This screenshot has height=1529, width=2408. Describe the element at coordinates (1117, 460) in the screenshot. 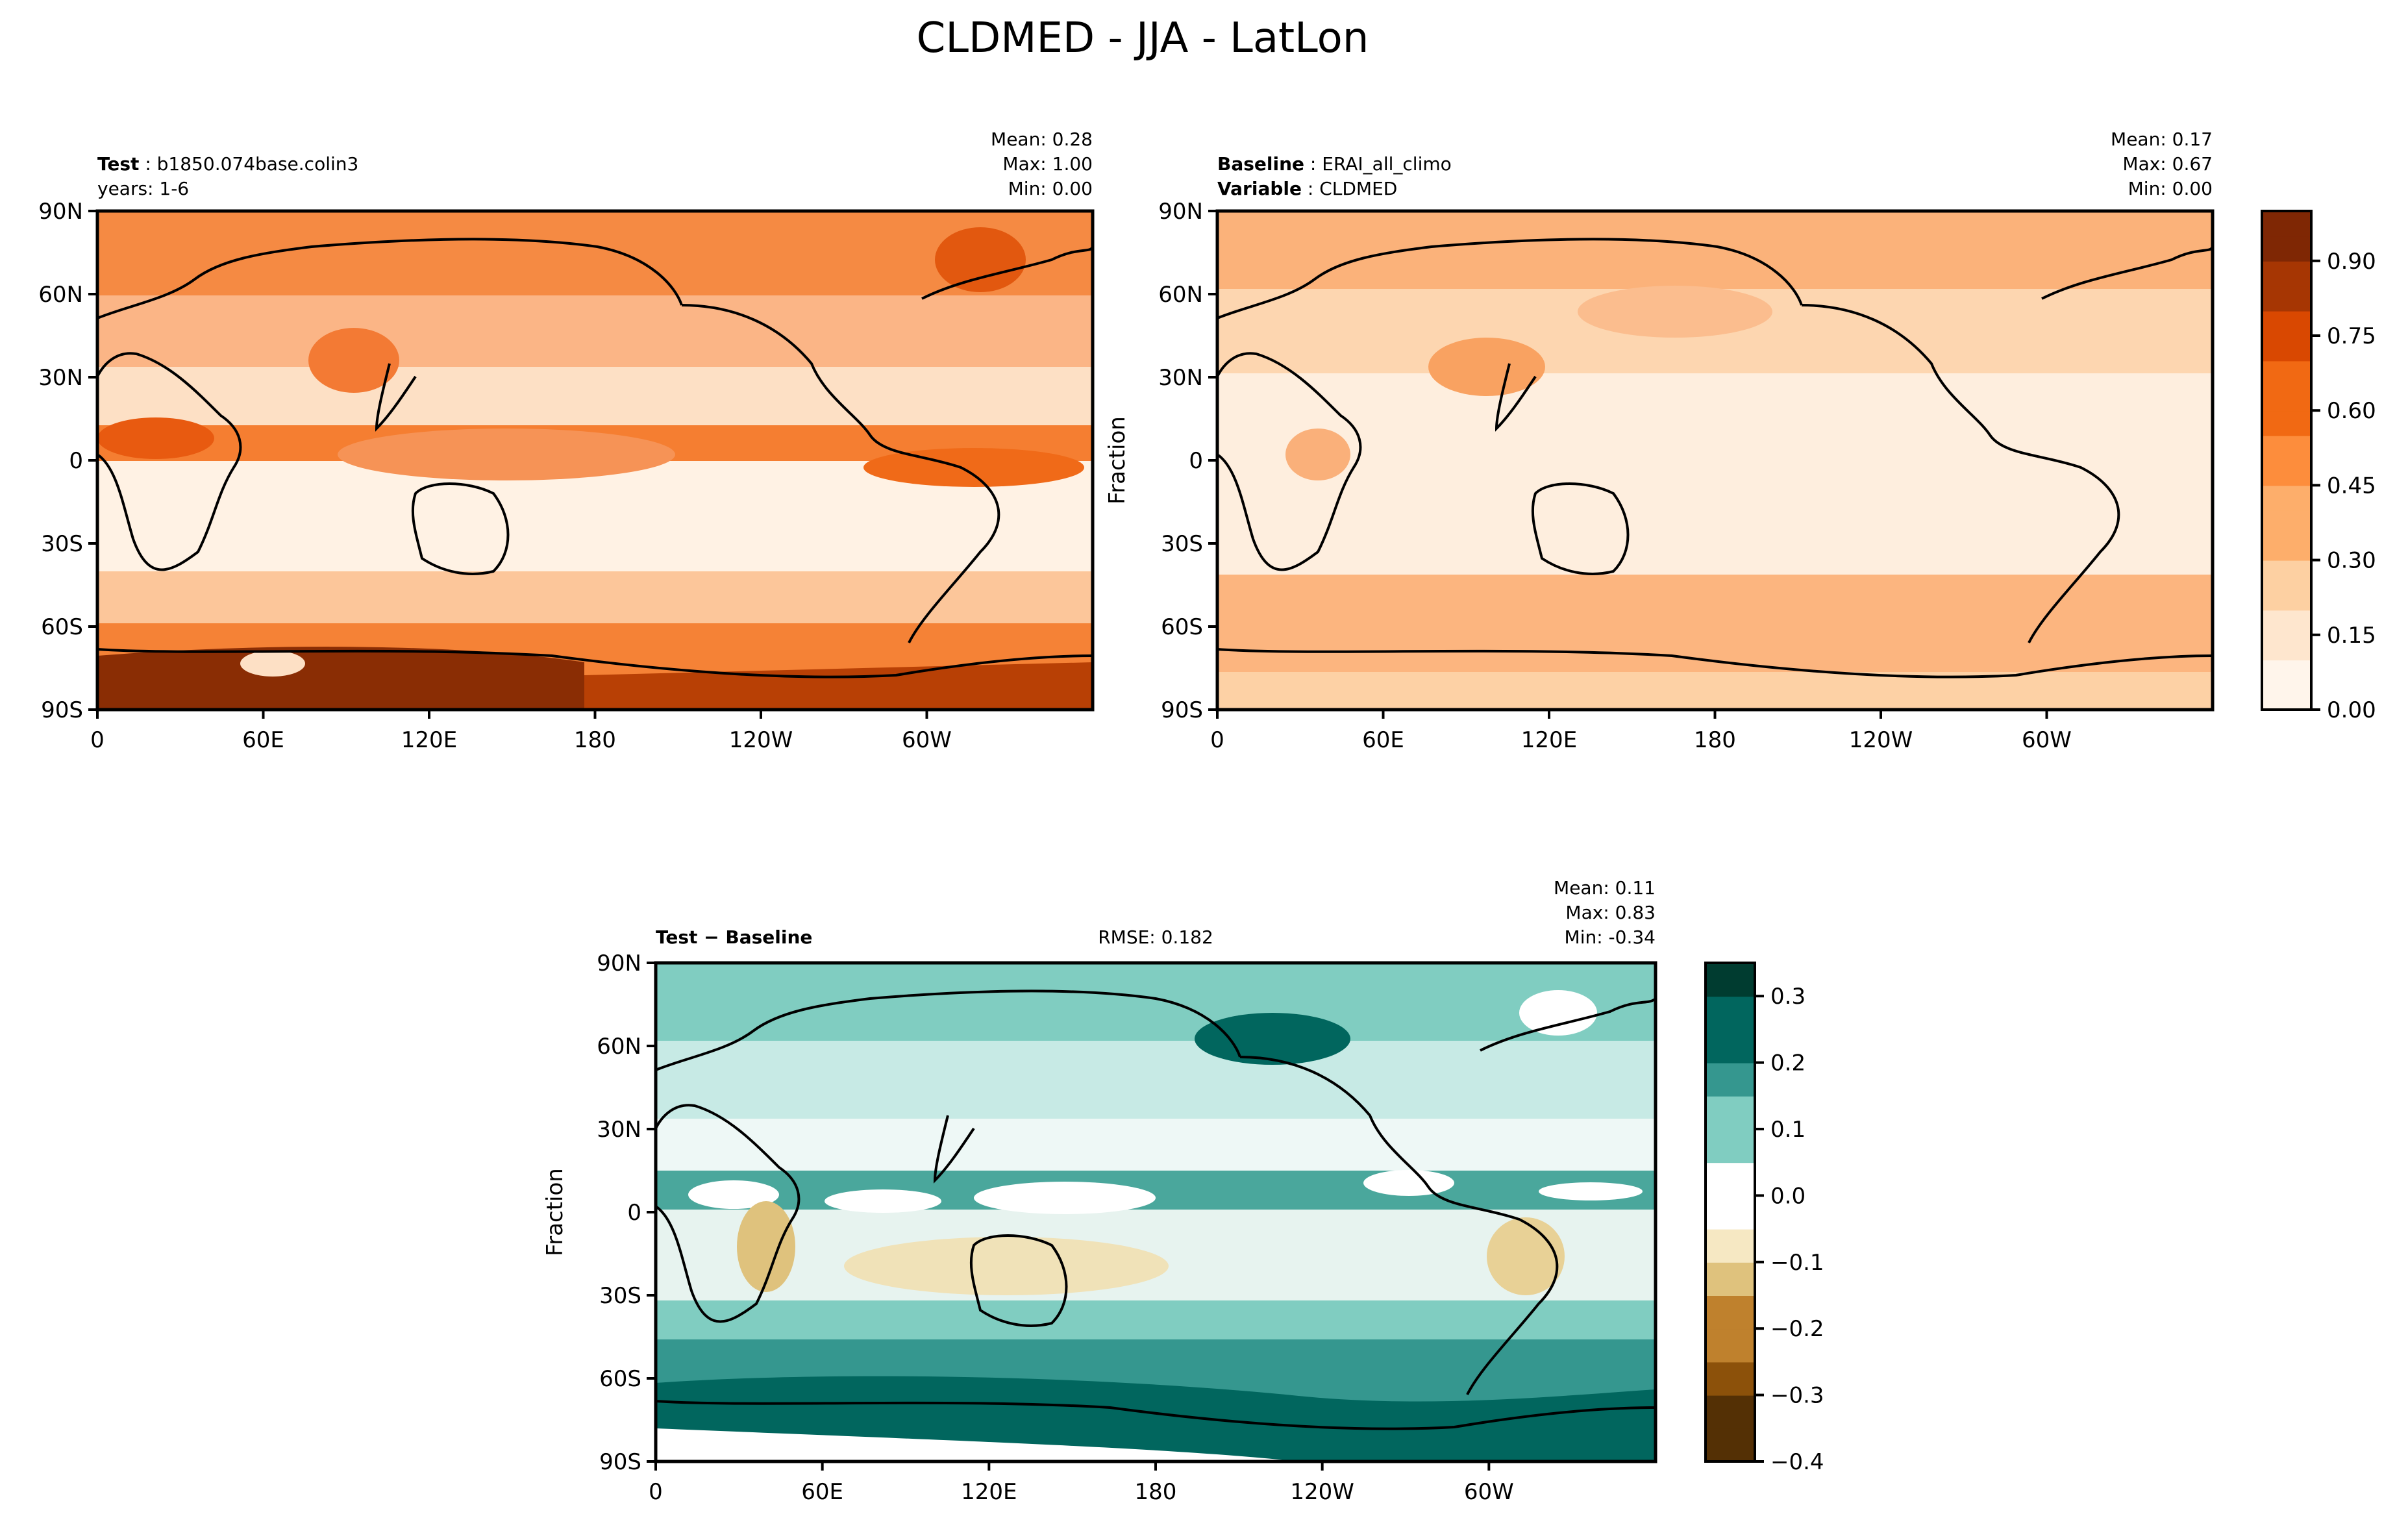

I see `baseline-ylabel: Fraction` at that location.